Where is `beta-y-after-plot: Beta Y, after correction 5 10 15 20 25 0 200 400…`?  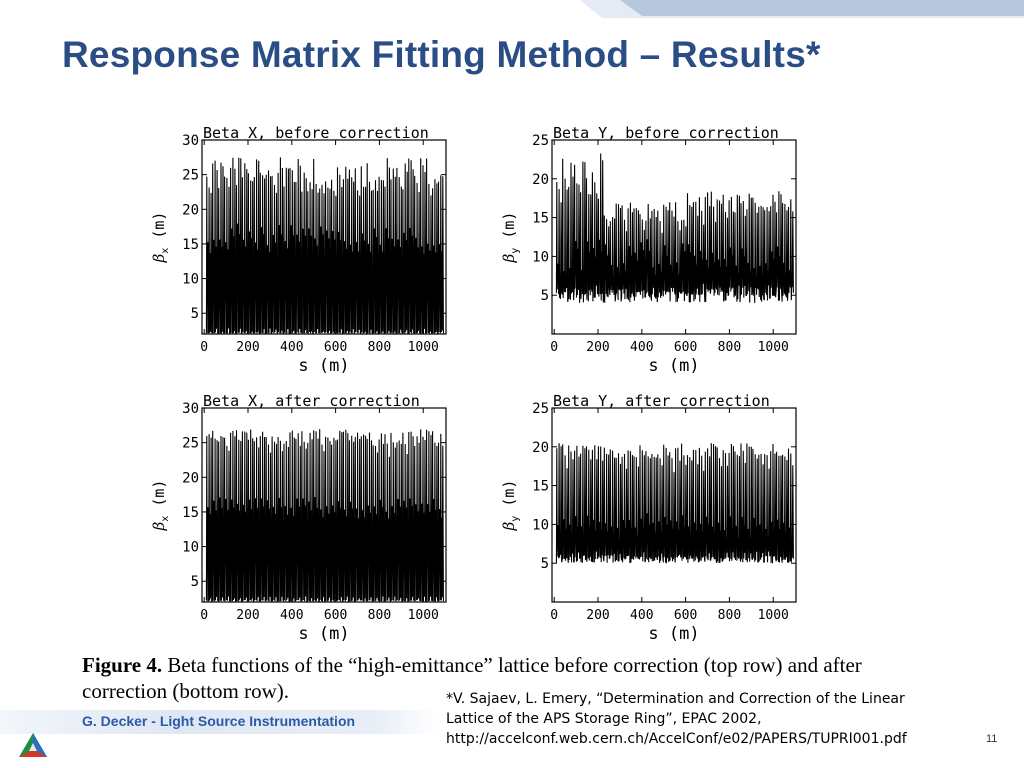
beta-y-after-plot: Beta Y, after correction 5 10 15 20 25 0 200 400… is located at coordinates (648, 518).